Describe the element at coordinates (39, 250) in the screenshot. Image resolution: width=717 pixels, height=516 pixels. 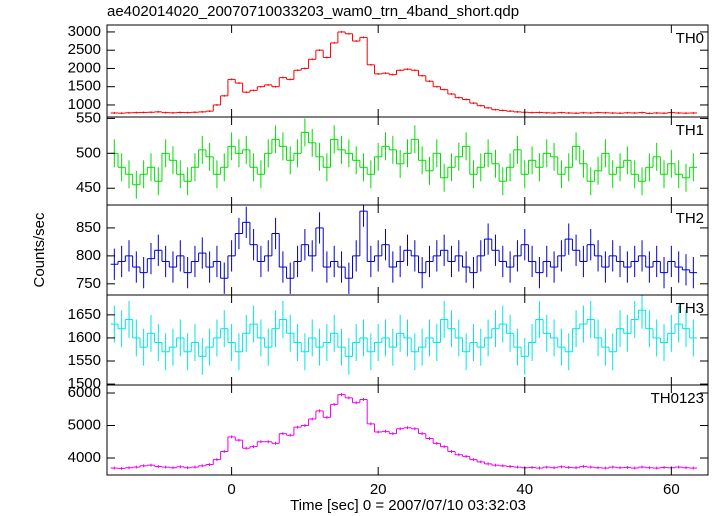
I see `y-axis-label: Counts/sec` at that location.